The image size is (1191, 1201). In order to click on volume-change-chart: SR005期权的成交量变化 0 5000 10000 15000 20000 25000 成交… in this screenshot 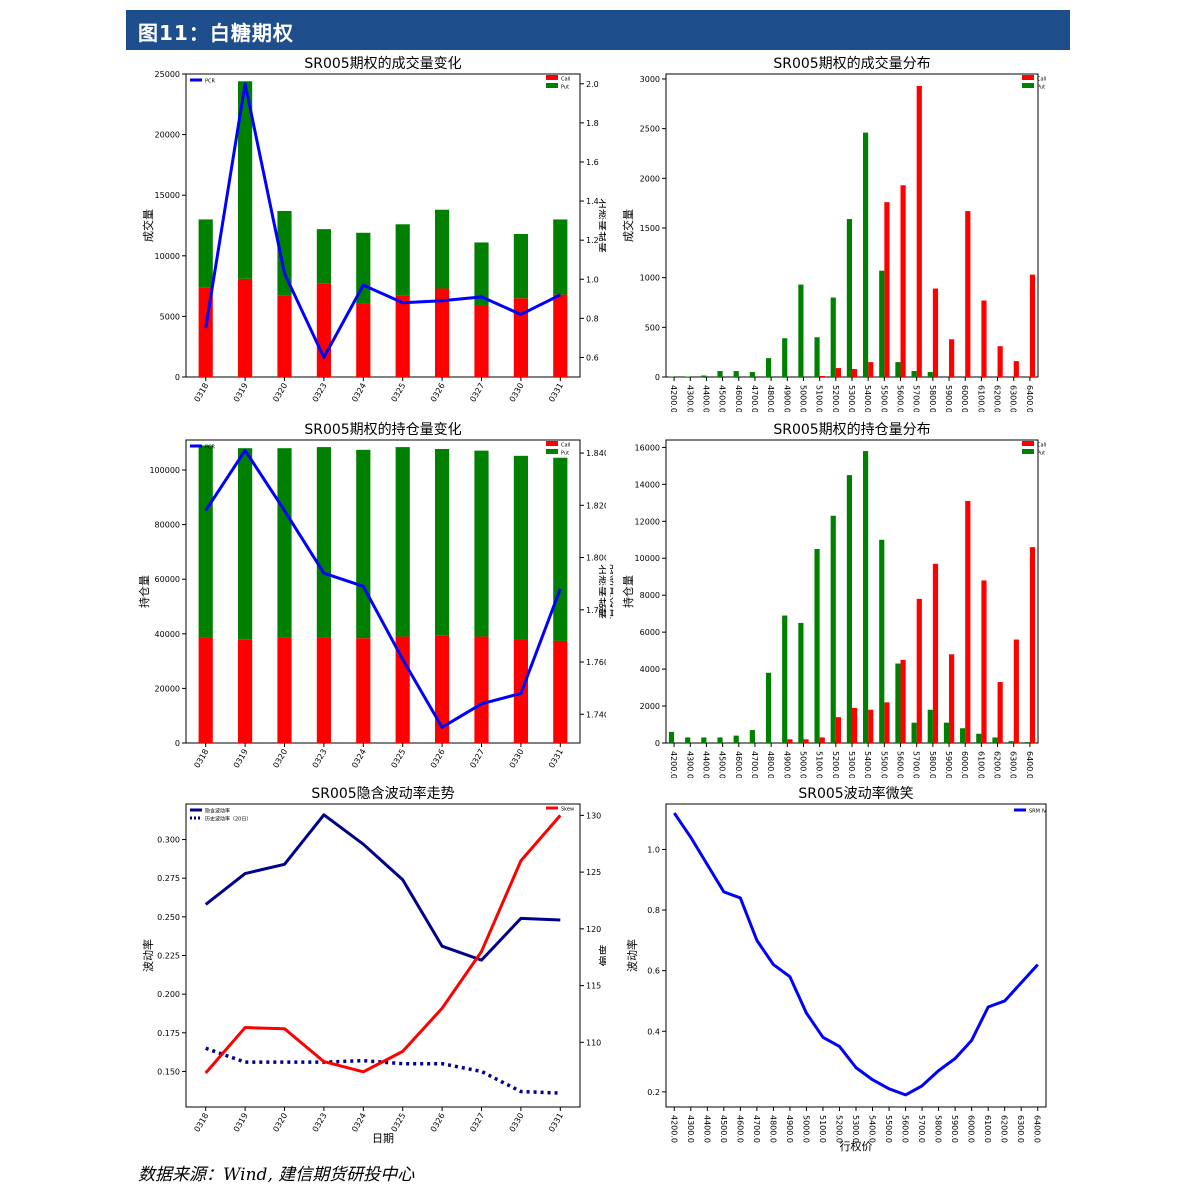, I will do `click(366, 232)`.